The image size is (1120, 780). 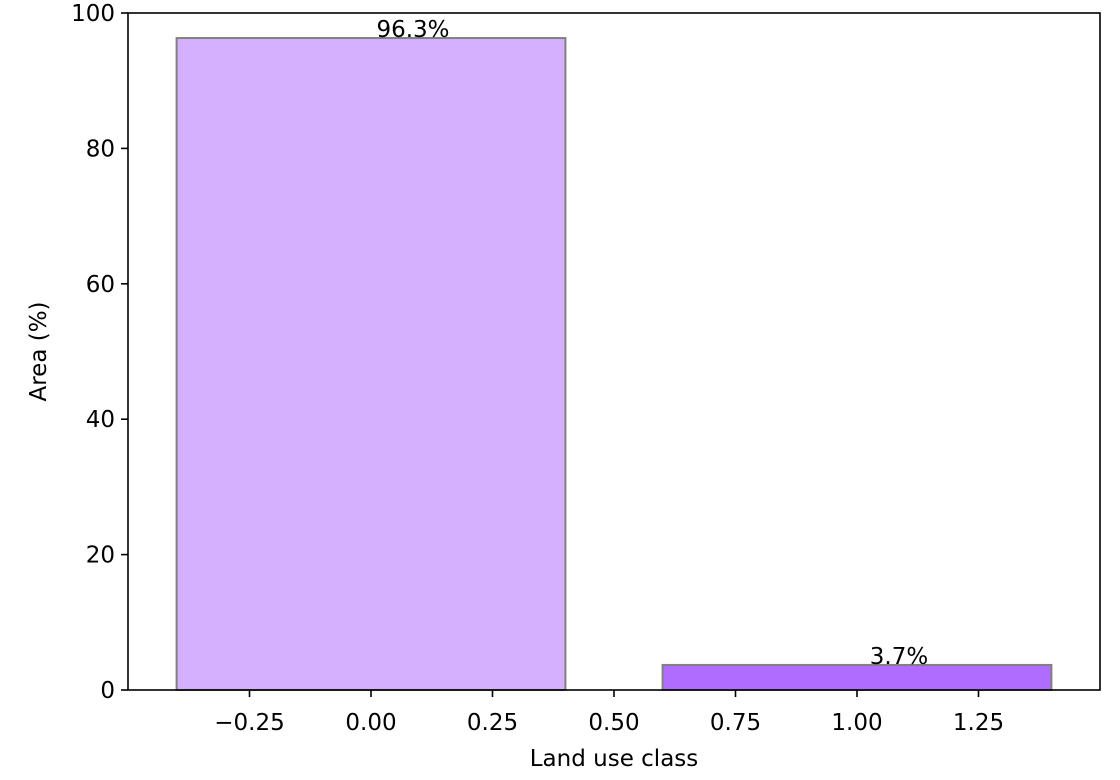 I want to click on x-tick-label: −0.25, so click(x=249, y=723).